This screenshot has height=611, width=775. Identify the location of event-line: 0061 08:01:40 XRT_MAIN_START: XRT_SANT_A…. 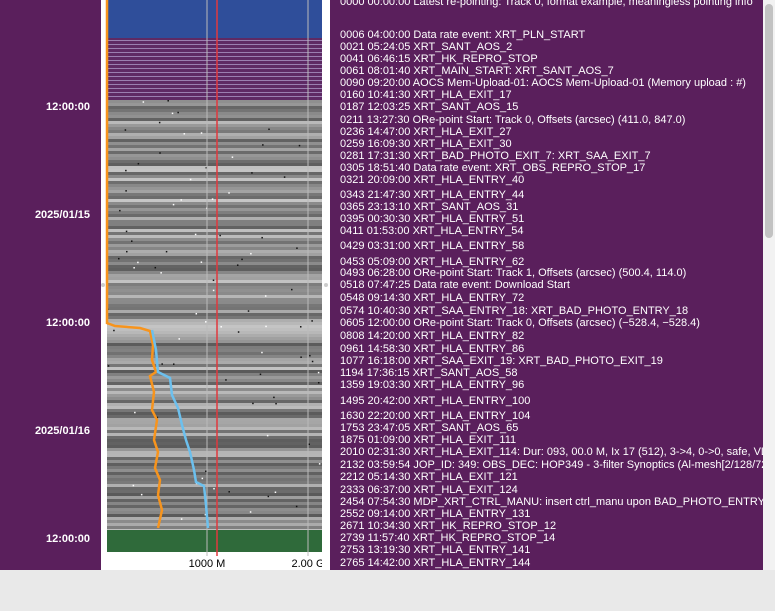
(477, 71).